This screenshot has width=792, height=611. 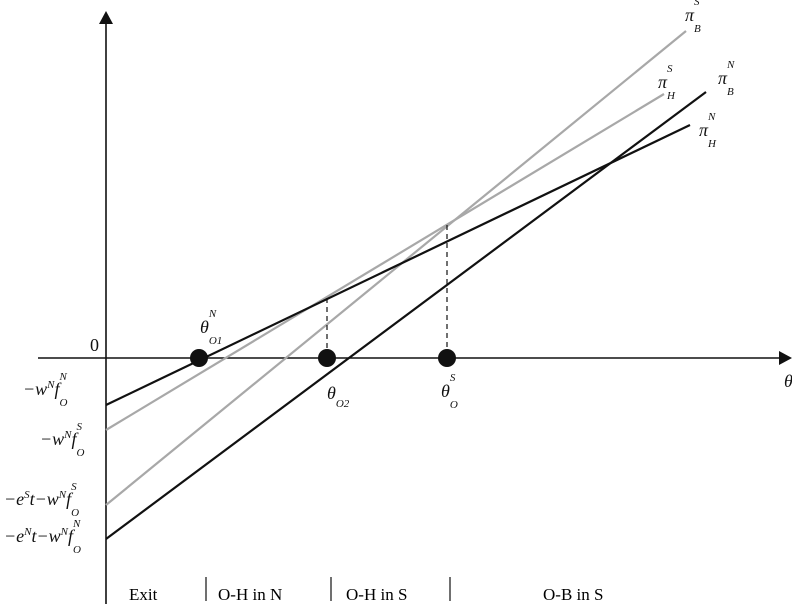 What do you see at coordinates (211, 327) in the screenshot?
I see `threshold-label-O1: θ N O1` at bounding box center [211, 327].